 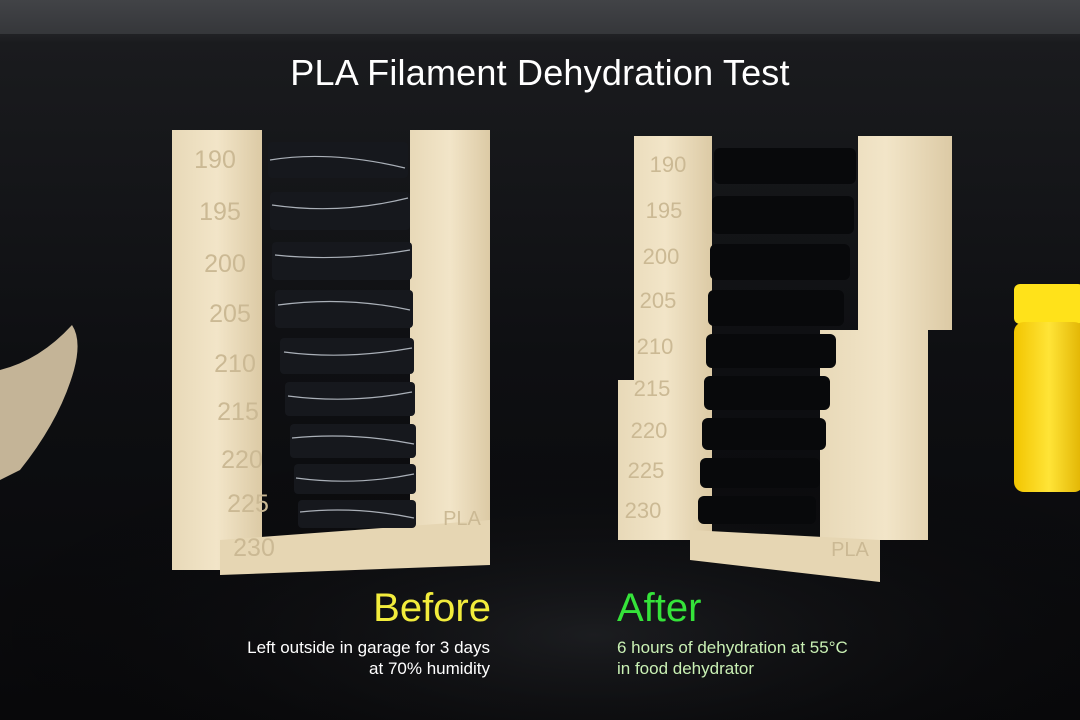 What do you see at coordinates (850, 550) in the screenshot?
I see `tower-after-brand: PLA` at bounding box center [850, 550].